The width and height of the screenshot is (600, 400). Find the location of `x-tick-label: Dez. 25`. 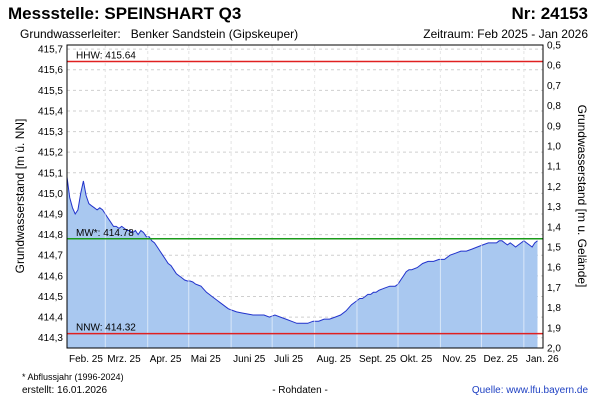

x-tick-label: Dez. 25 is located at coordinates (500, 359).